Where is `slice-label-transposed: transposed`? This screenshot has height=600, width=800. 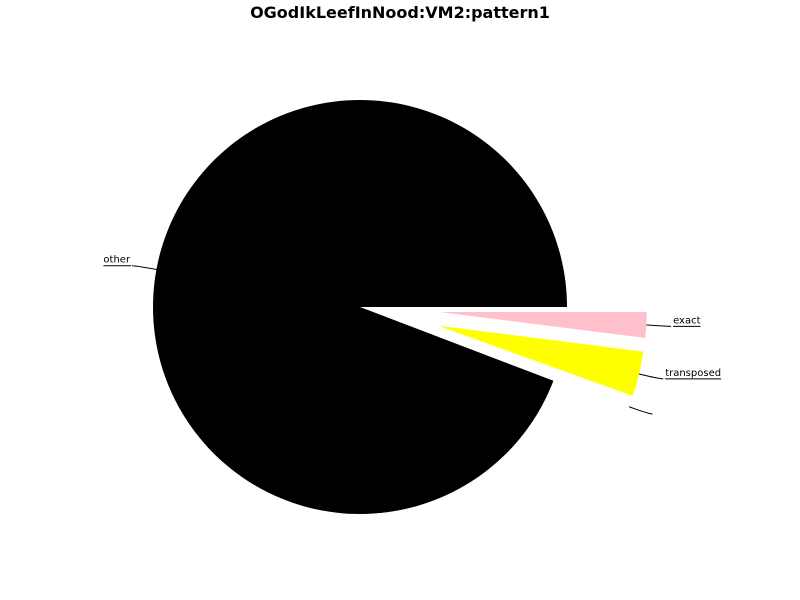
slice-label-transposed: transposed is located at coordinates (693, 373).